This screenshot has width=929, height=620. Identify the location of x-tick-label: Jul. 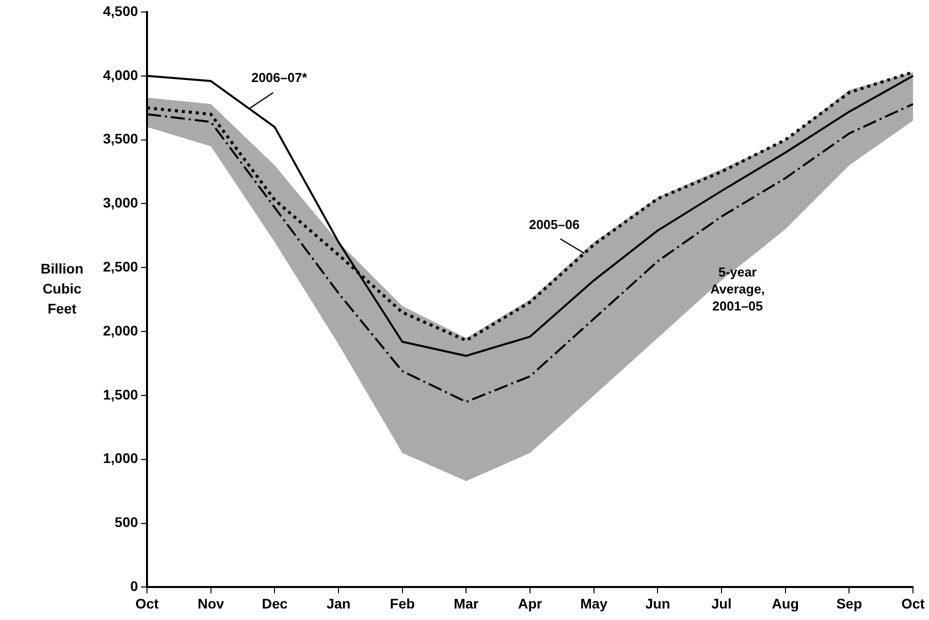
(721, 603).